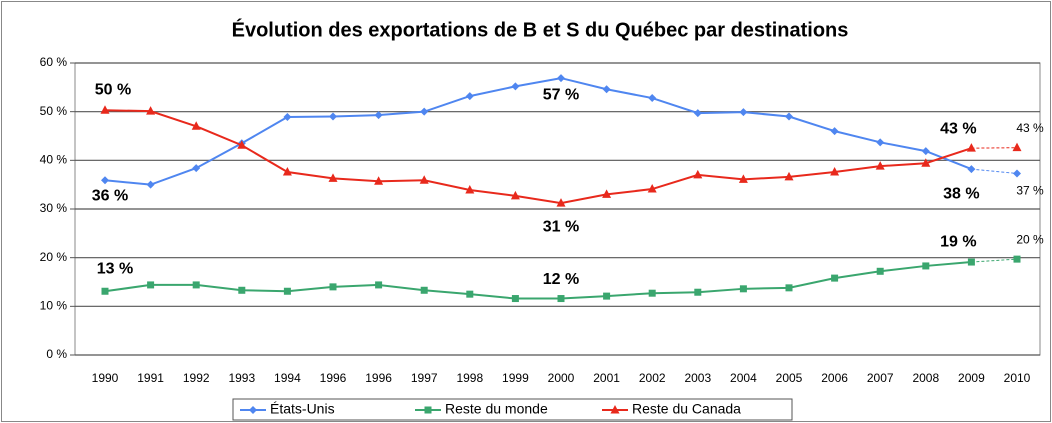 This screenshot has height=423, width=1052. I want to click on data-label: 12 %, so click(561, 279).